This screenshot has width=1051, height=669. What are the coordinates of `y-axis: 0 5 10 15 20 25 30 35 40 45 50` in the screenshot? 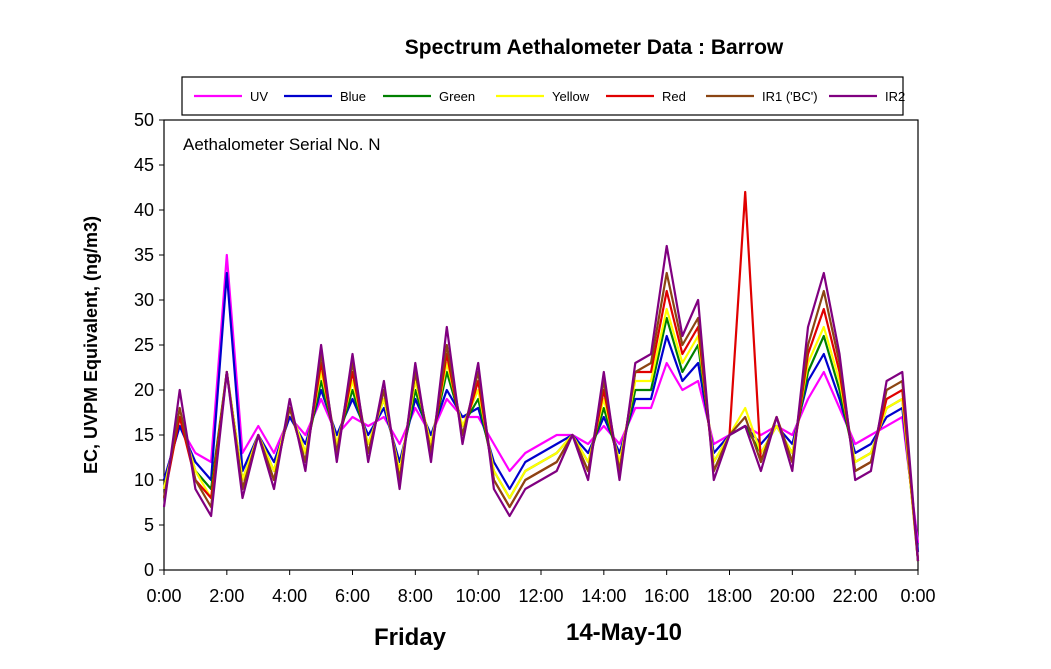 It's located at (149, 345).